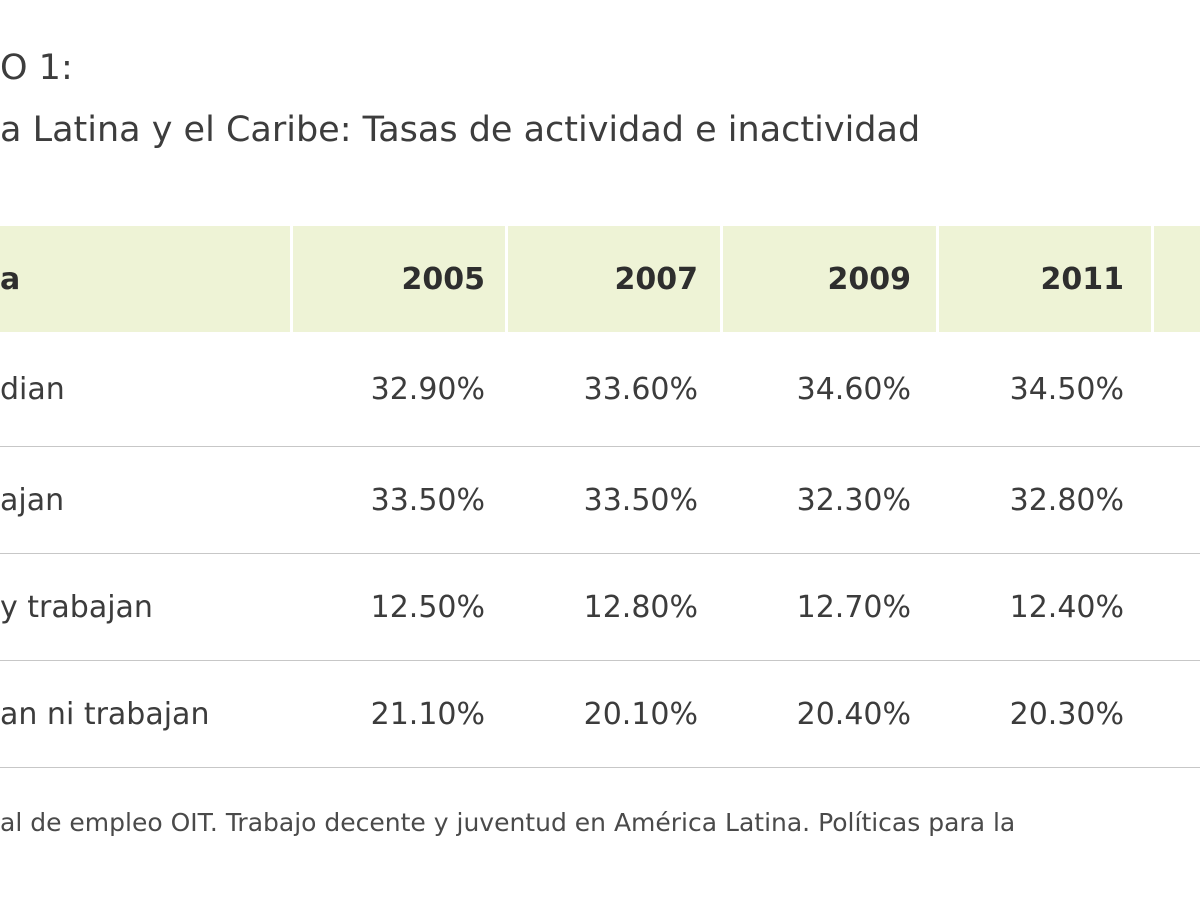  What do you see at coordinates (853, 389) in the screenshot?
I see `cell-2009: 34.60%` at bounding box center [853, 389].